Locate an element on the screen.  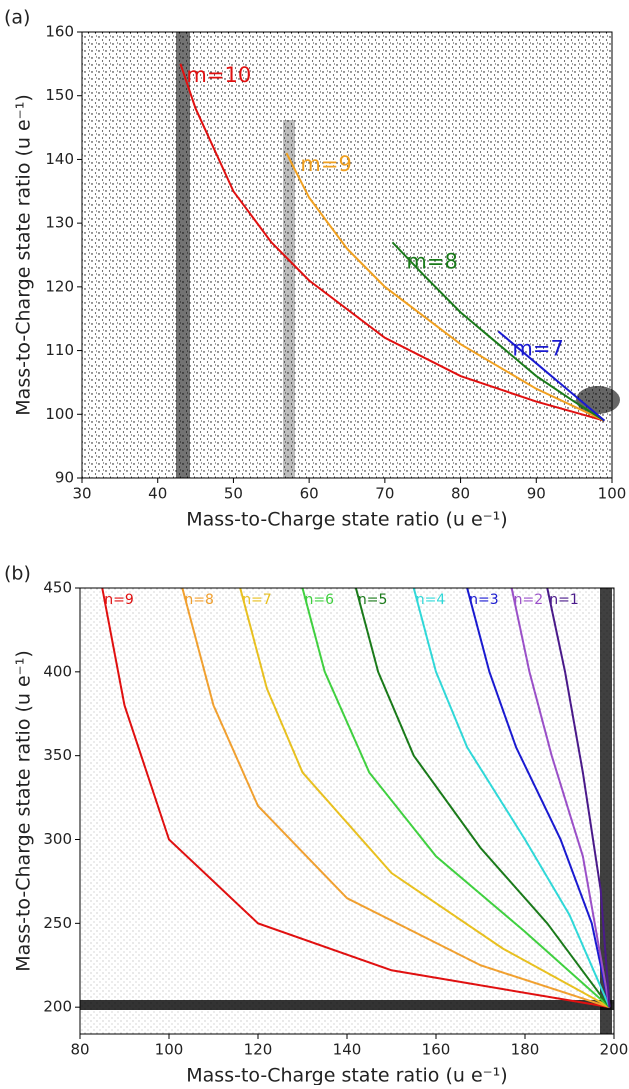
x-tick-label: 50 is located at coordinates (233, 494).